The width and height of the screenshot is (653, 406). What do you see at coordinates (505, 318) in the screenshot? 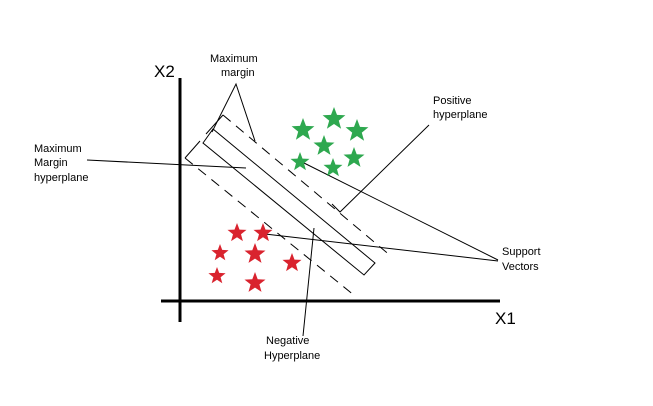
I see `x-axis-label: X1` at bounding box center [505, 318].